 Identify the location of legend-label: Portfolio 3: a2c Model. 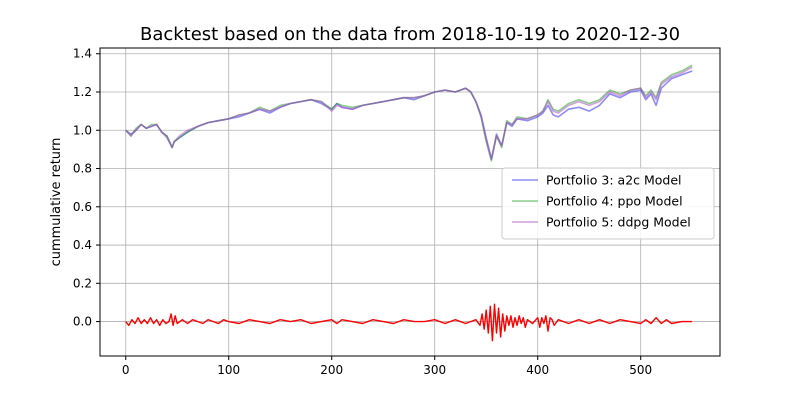
(614, 180).